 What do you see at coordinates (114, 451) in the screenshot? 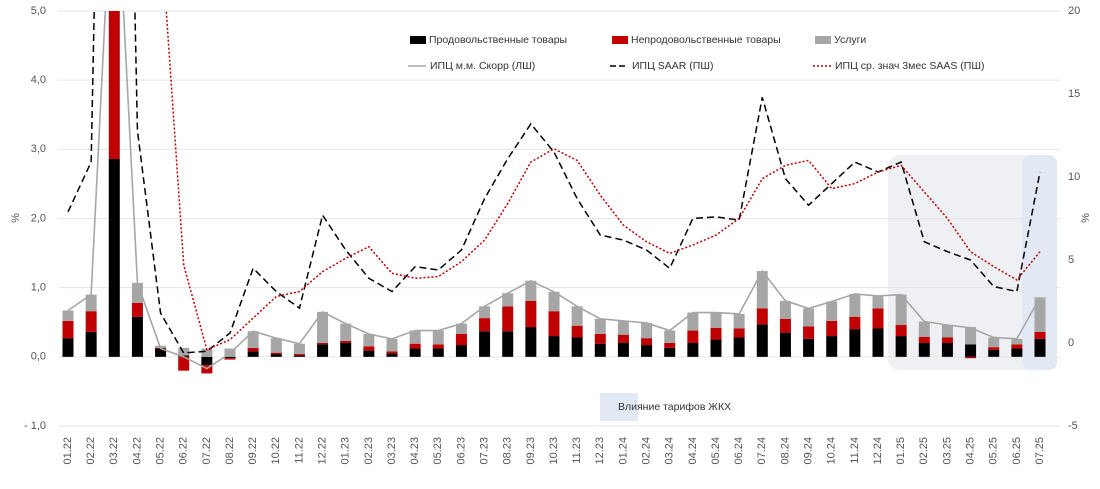
I see `x-tick-label: 03.22` at bounding box center [114, 451].